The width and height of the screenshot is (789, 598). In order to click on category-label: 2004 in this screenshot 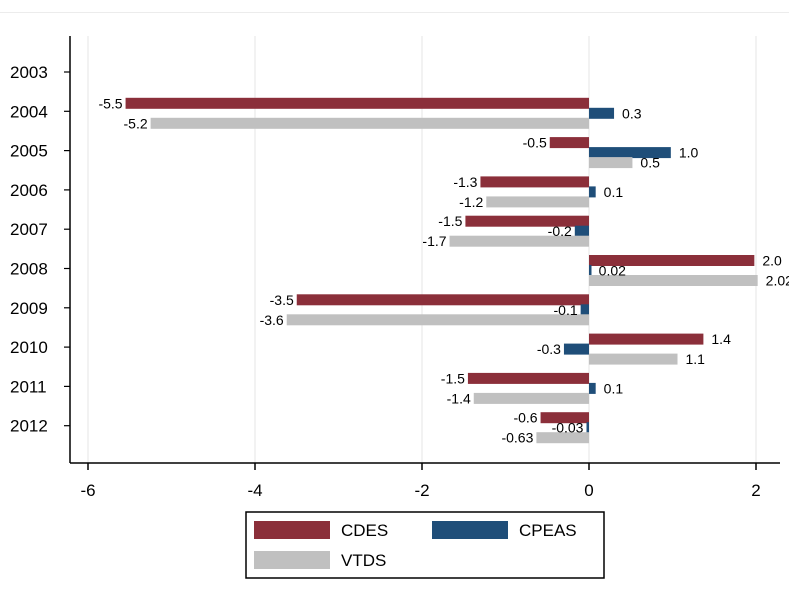, I will do `click(29, 111)`.